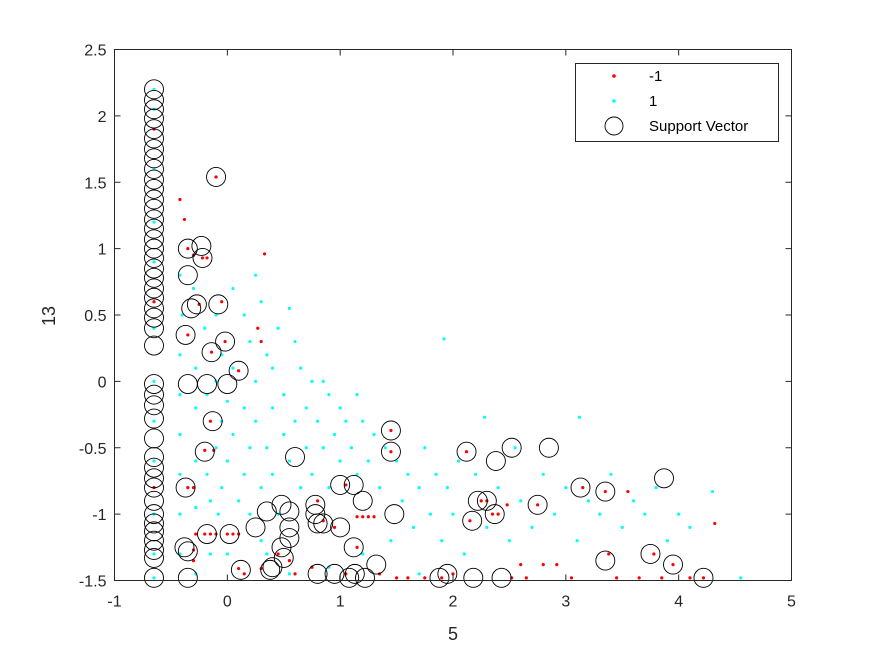  I want to click on y-tick-label: -1, so click(99, 515).